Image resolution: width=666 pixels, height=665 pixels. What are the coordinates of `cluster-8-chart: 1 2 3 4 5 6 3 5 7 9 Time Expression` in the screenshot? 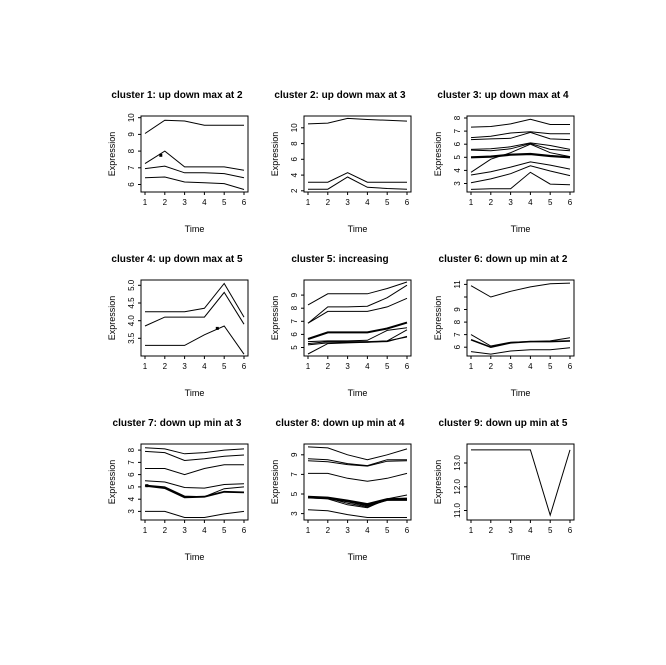 It's located at (341, 502).